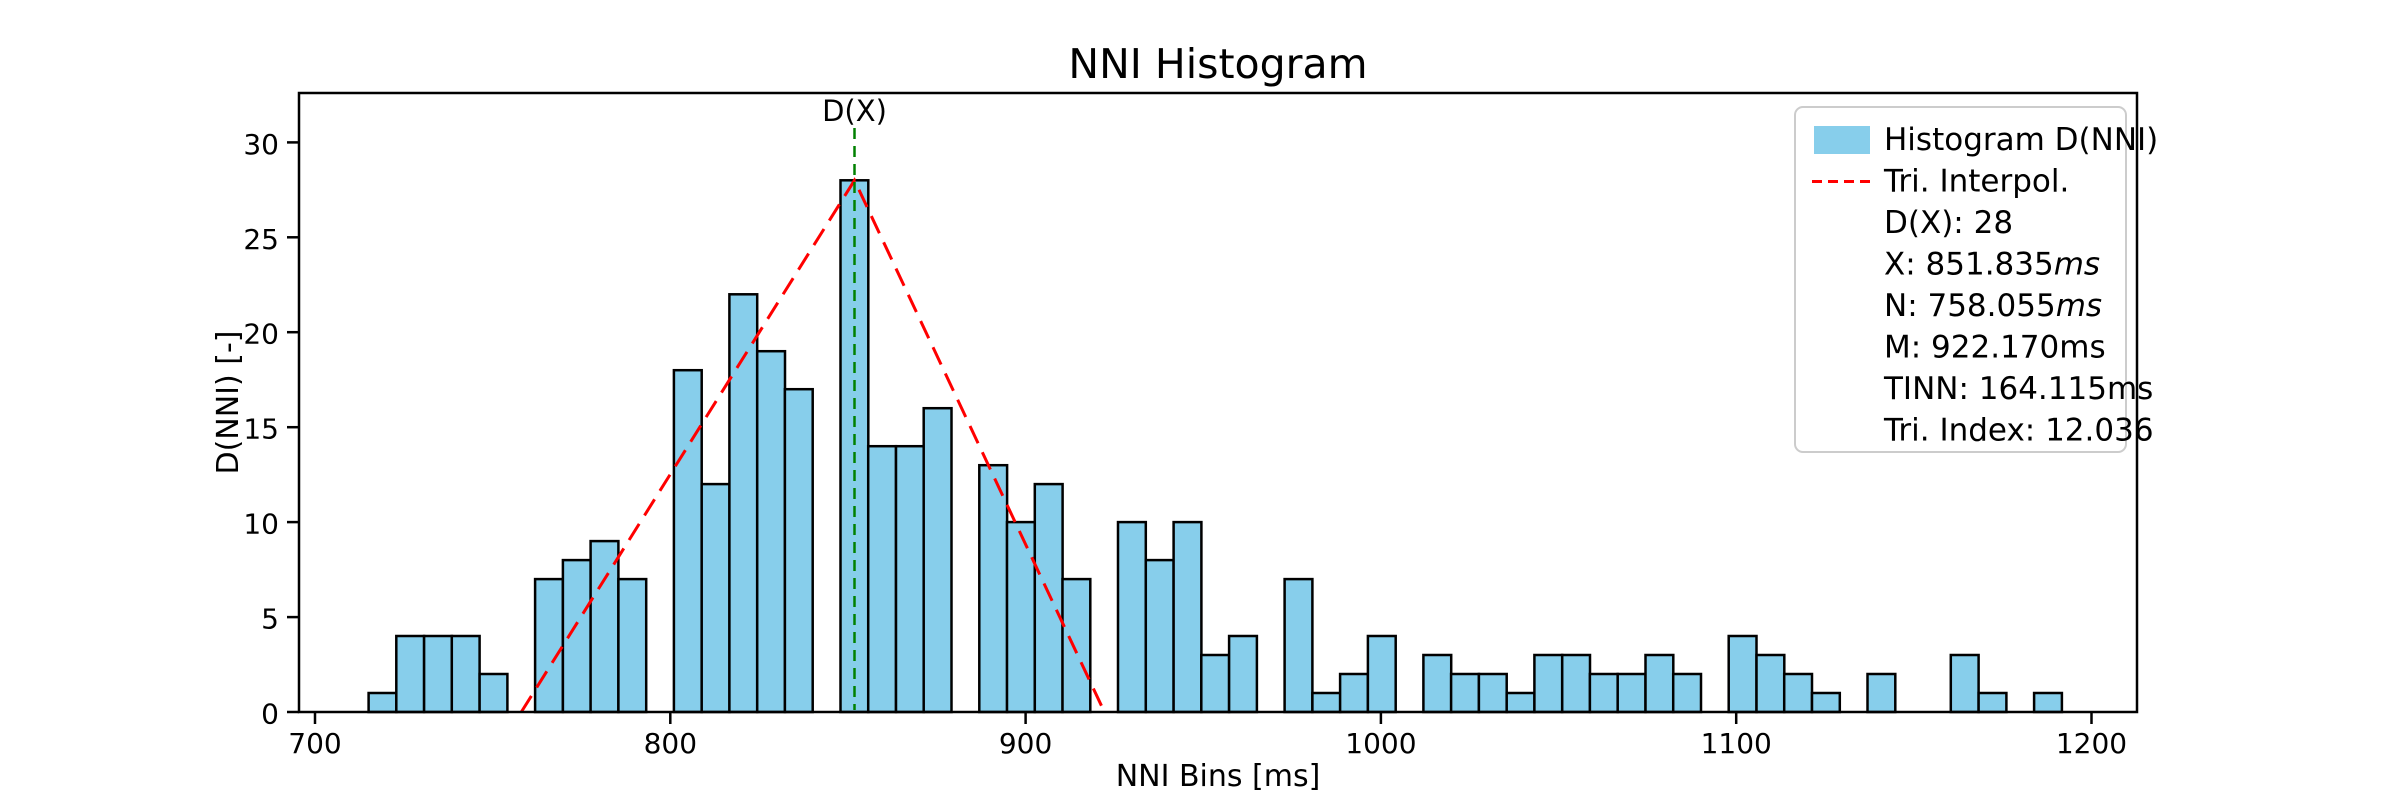 Image resolution: width=2400 pixels, height=800 pixels. Describe the element at coordinates (270, 619) in the screenshot. I see `y-tick-label: 5` at that location.